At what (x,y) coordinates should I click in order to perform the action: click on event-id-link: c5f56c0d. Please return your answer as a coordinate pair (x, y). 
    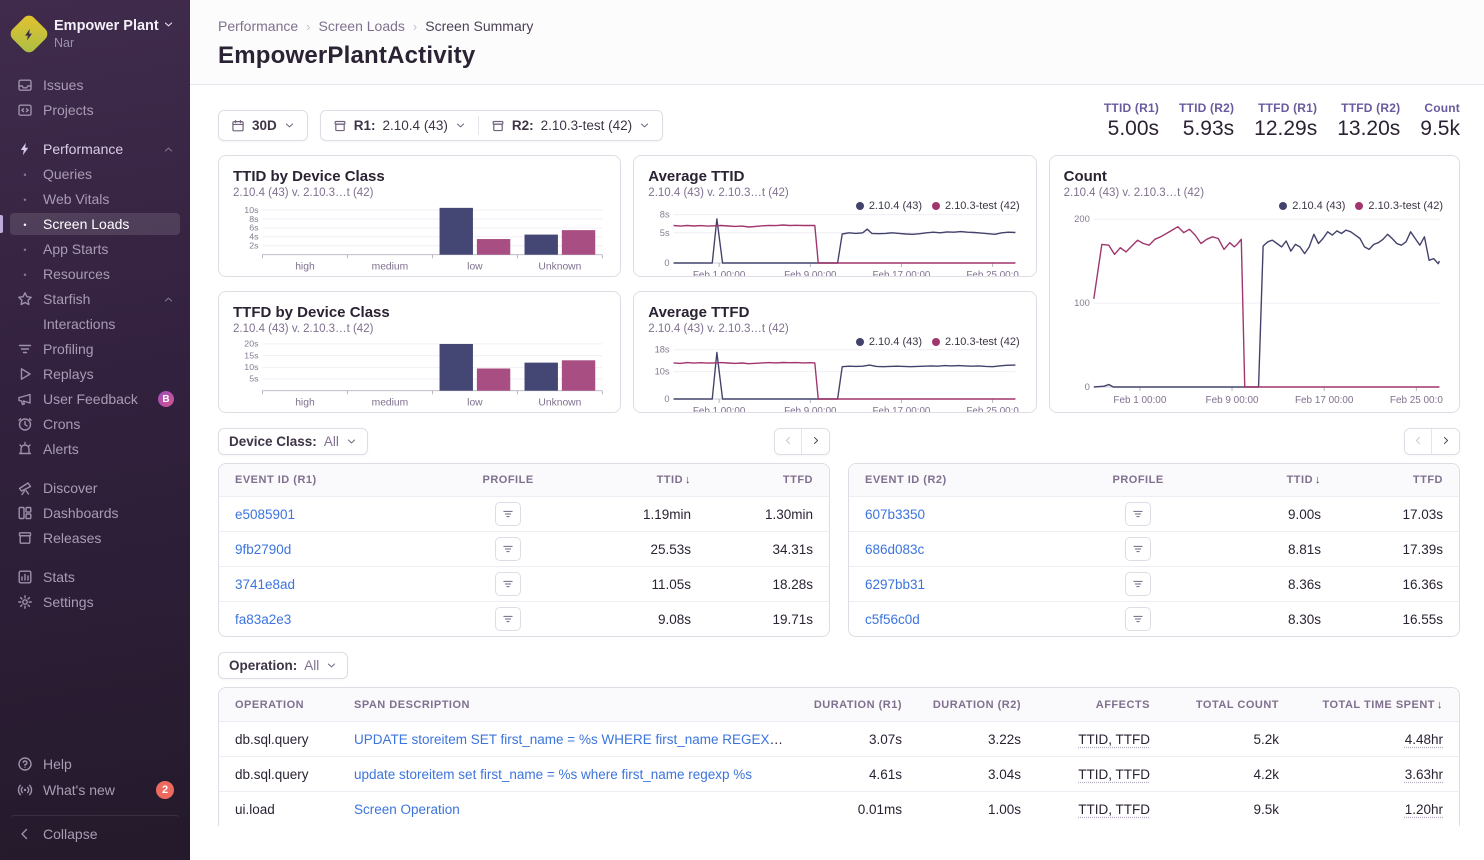
    Looking at the image, I should click on (892, 619).